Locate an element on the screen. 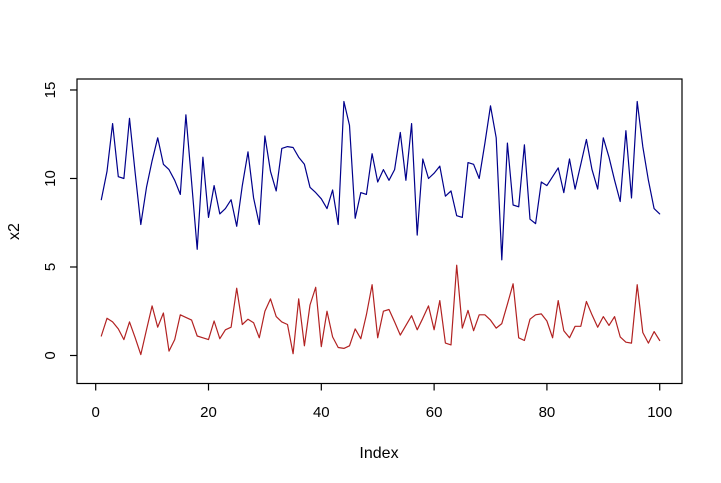 The width and height of the screenshot is (721, 483). y-tick-label: 10 is located at coordinates (50, 178).